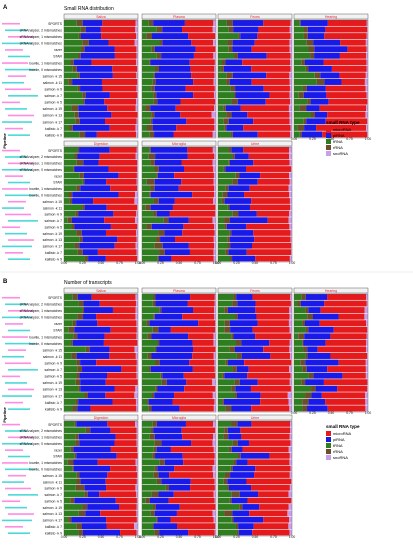 The height and width of the screenshot is (550, 413). Describe the element at coordinates (255, 263) in the screenshot. I see `x-tick-label: 0.50` at that location.